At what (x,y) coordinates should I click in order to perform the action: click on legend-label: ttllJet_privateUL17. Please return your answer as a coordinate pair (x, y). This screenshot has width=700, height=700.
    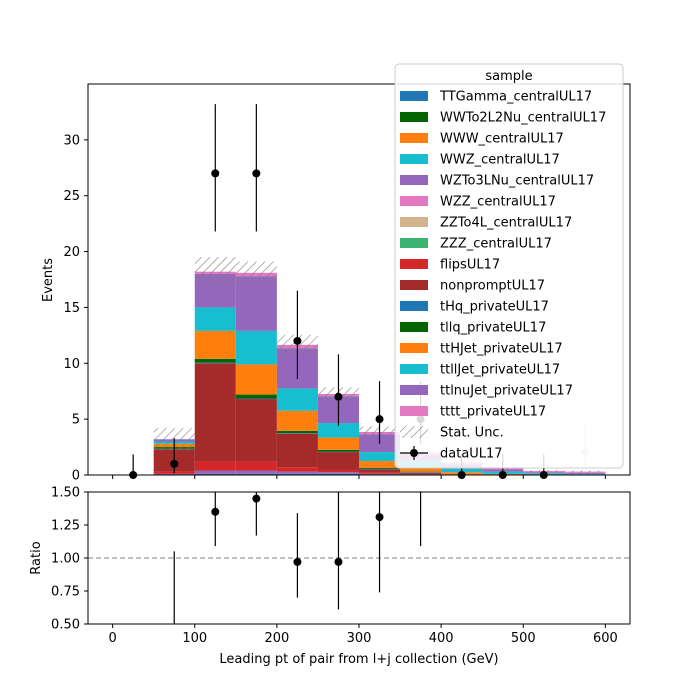
    Looking at the image, I should click on (500, 370).